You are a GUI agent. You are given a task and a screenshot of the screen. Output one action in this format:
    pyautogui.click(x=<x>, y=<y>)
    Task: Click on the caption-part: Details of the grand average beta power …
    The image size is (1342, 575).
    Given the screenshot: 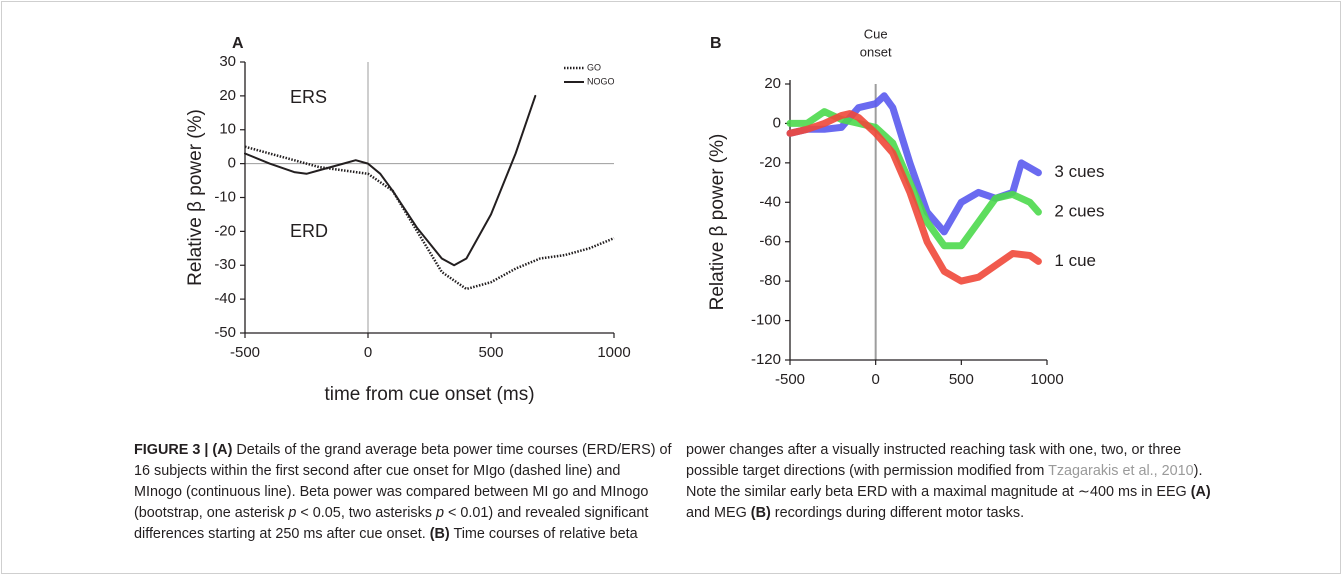 What is the action you would take?
    pyautogui.click(x=403, y=481)
    